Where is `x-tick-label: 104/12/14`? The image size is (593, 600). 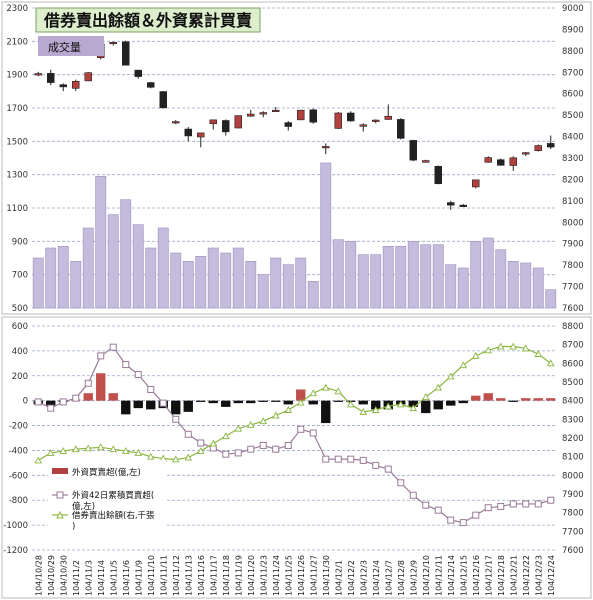 x-tick-label: 104/12/14 is located at coordinates (451, 575).